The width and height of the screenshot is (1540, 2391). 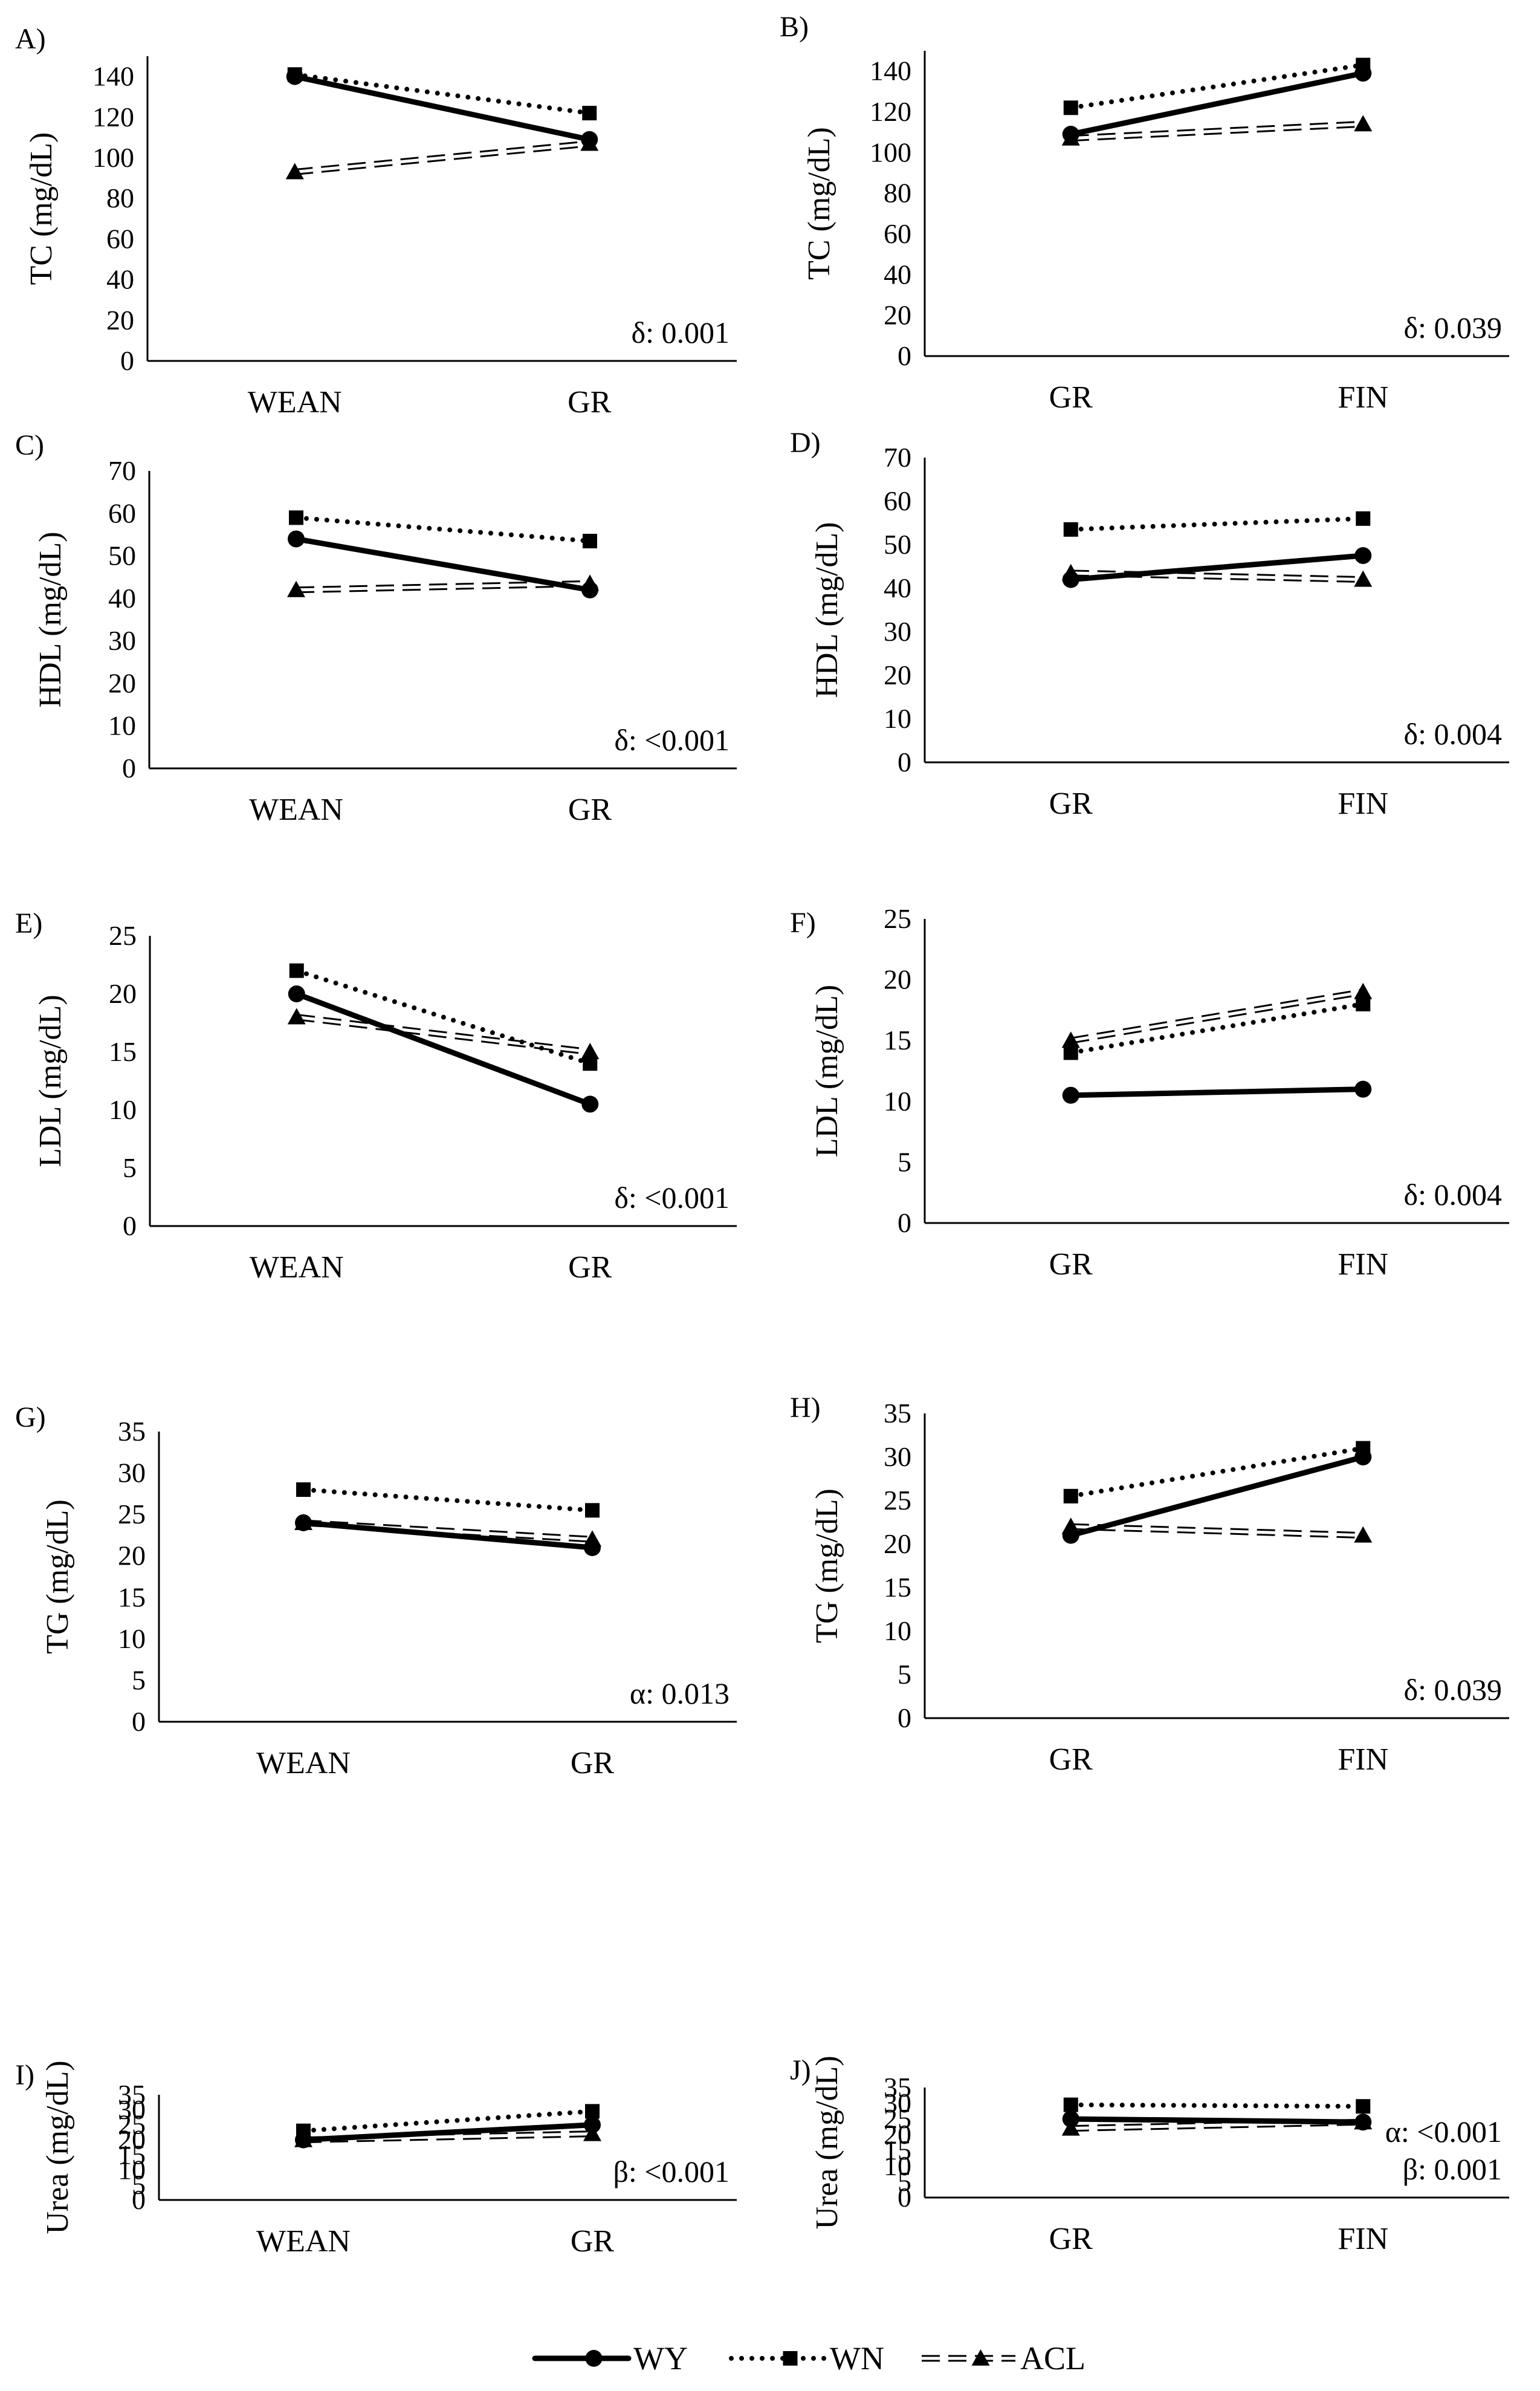 I want to click on panel-f-ytick-label: 10, so click(x=897, y=1102).